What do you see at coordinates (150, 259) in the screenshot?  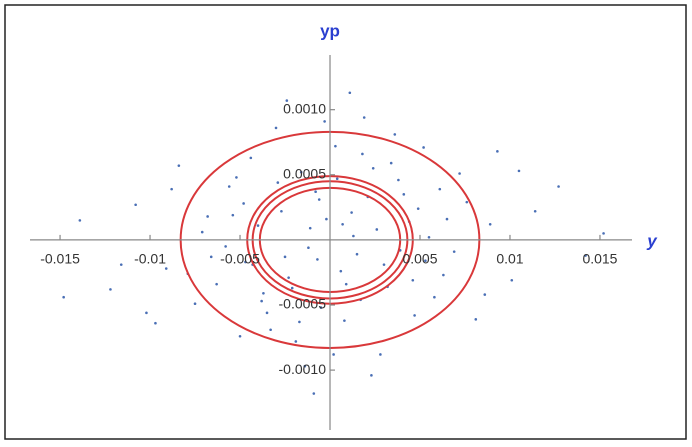 I see `x-tick-label: -0.01` at bounding box center [150, 259].